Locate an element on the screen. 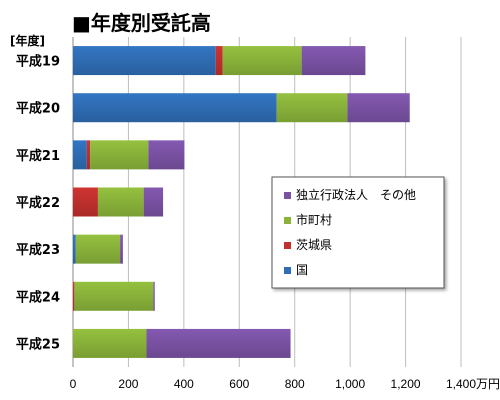 The height and width of the screenshot is (400, 500). x-tick-label: 0 is located at coordinates (73, 384).